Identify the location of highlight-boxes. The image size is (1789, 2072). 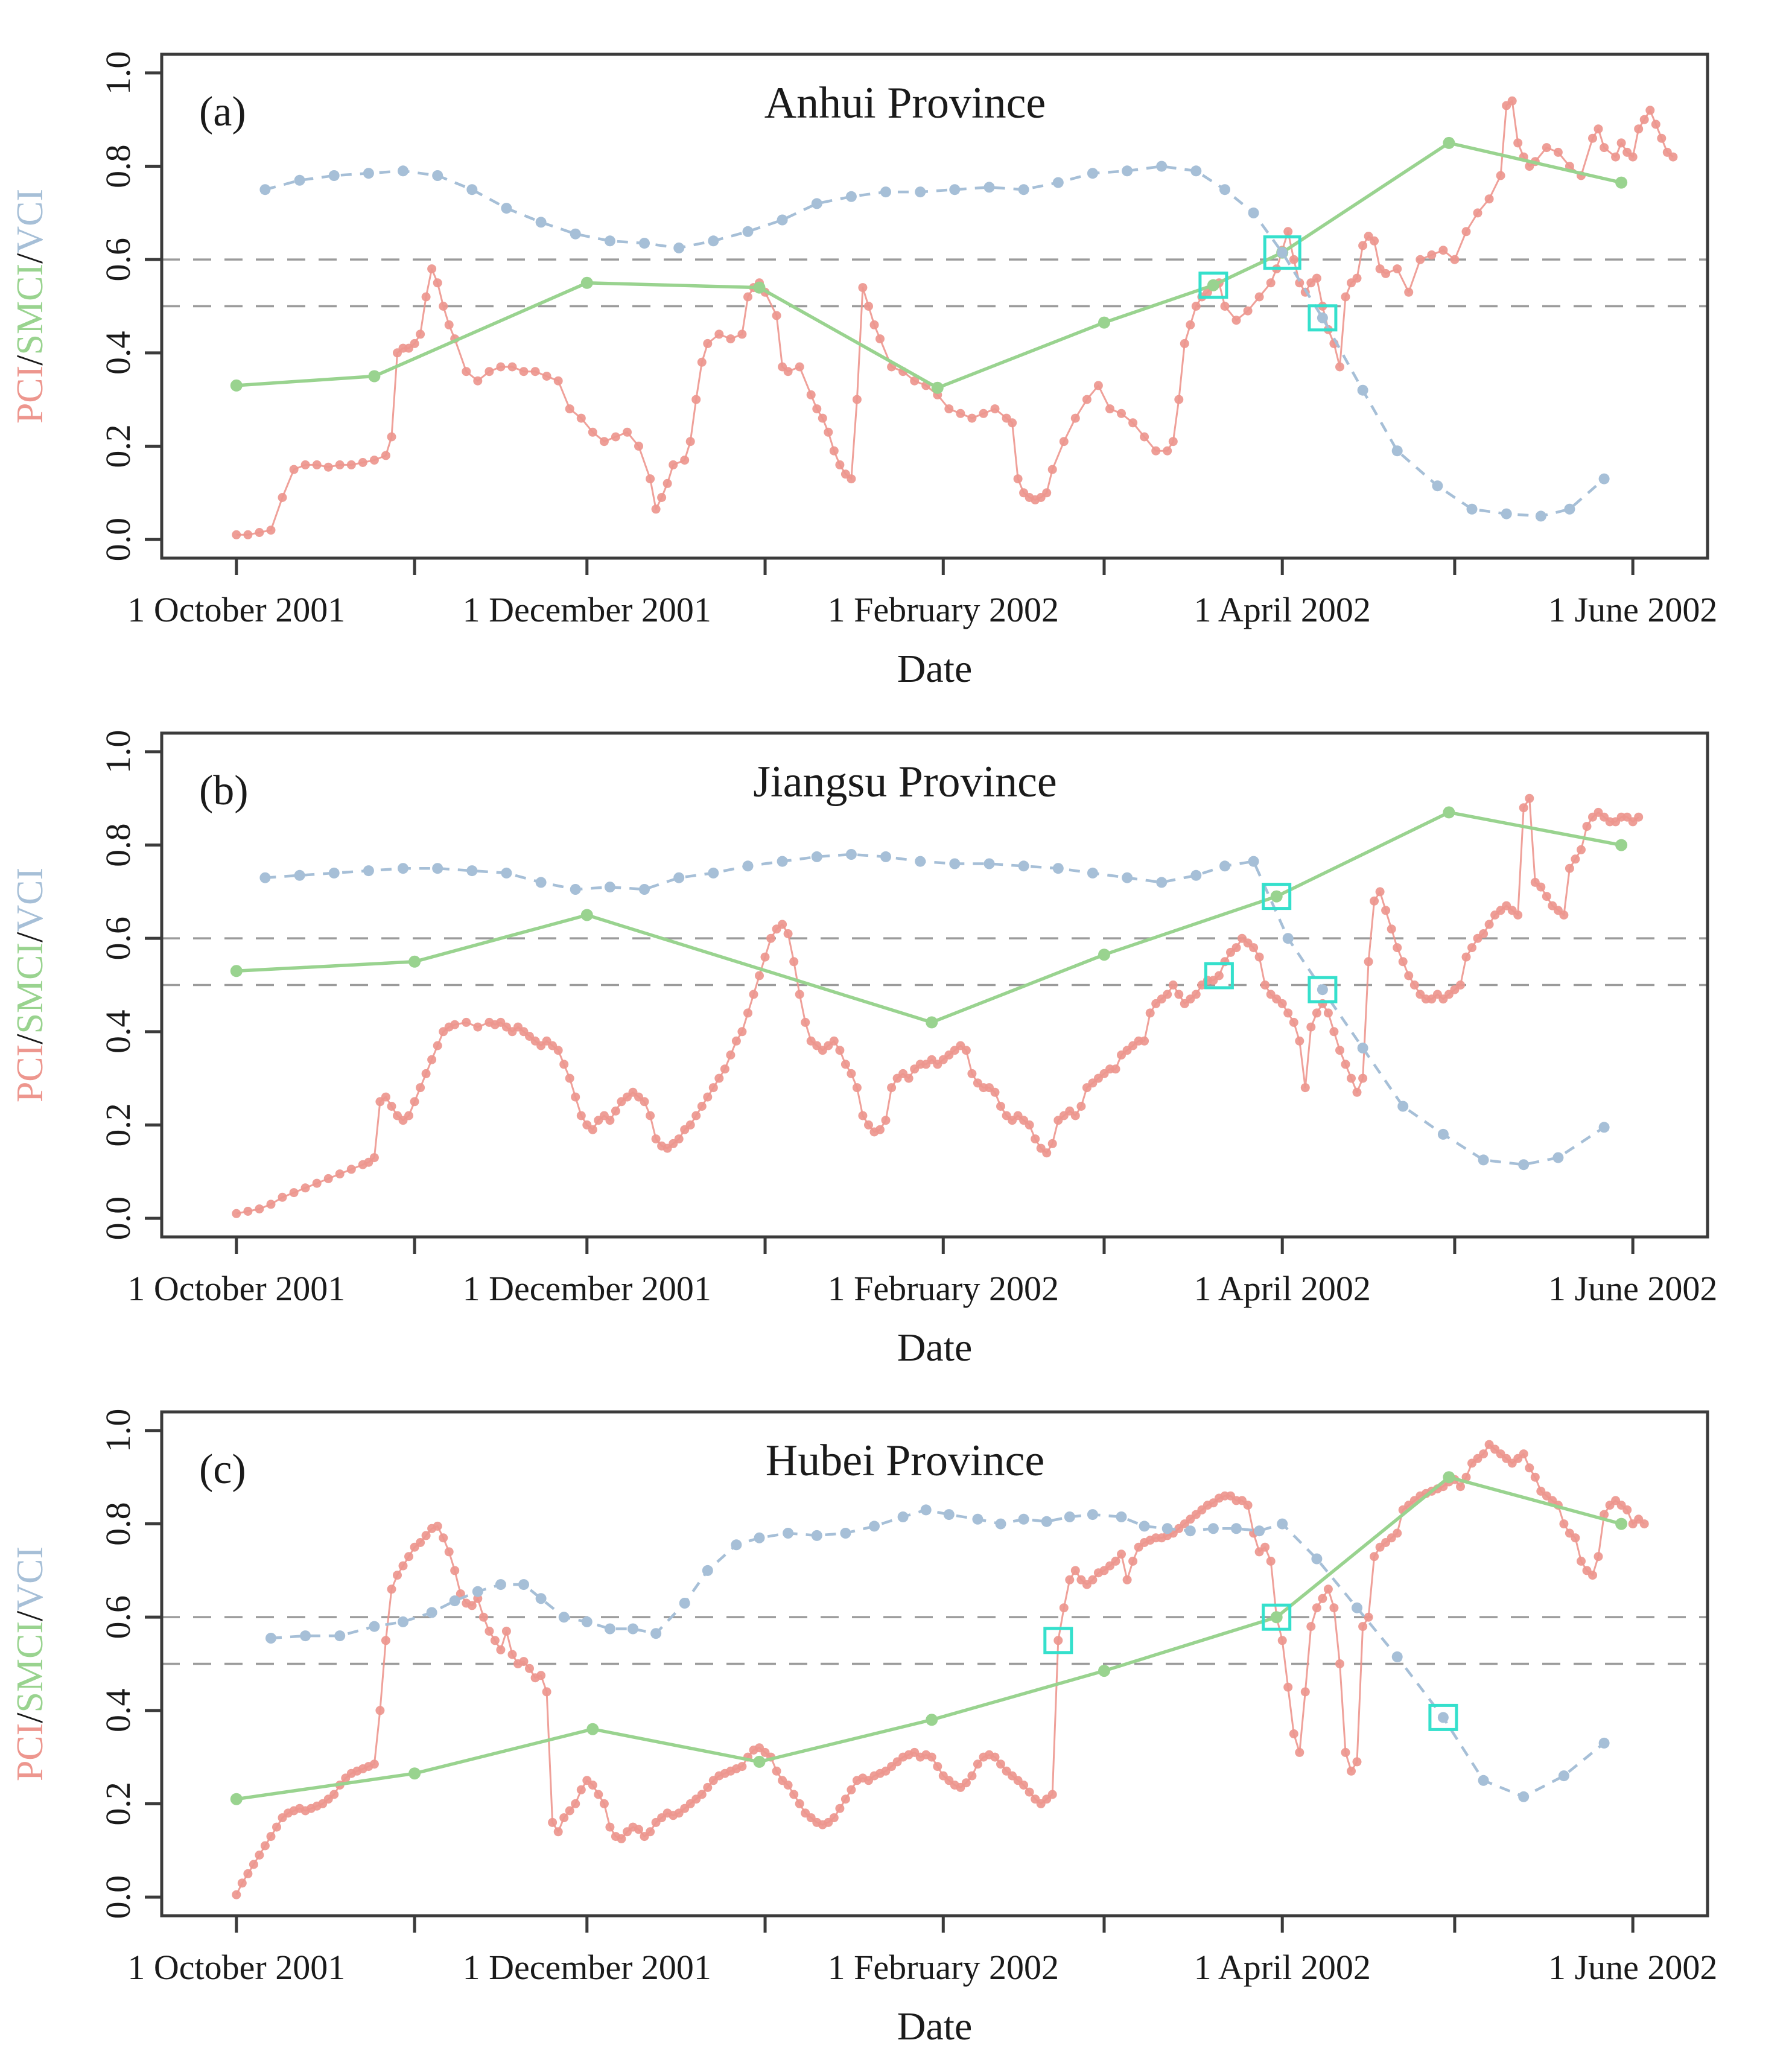
(1250, 1667).